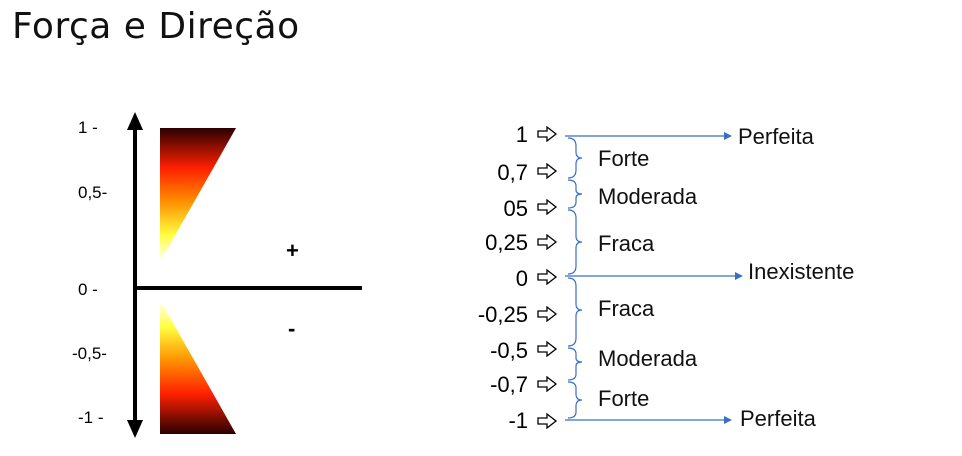  Describe the element at coordinates (626, 308) in the screenshot. I see `category-fraca-bottom: Fraca` at that location.